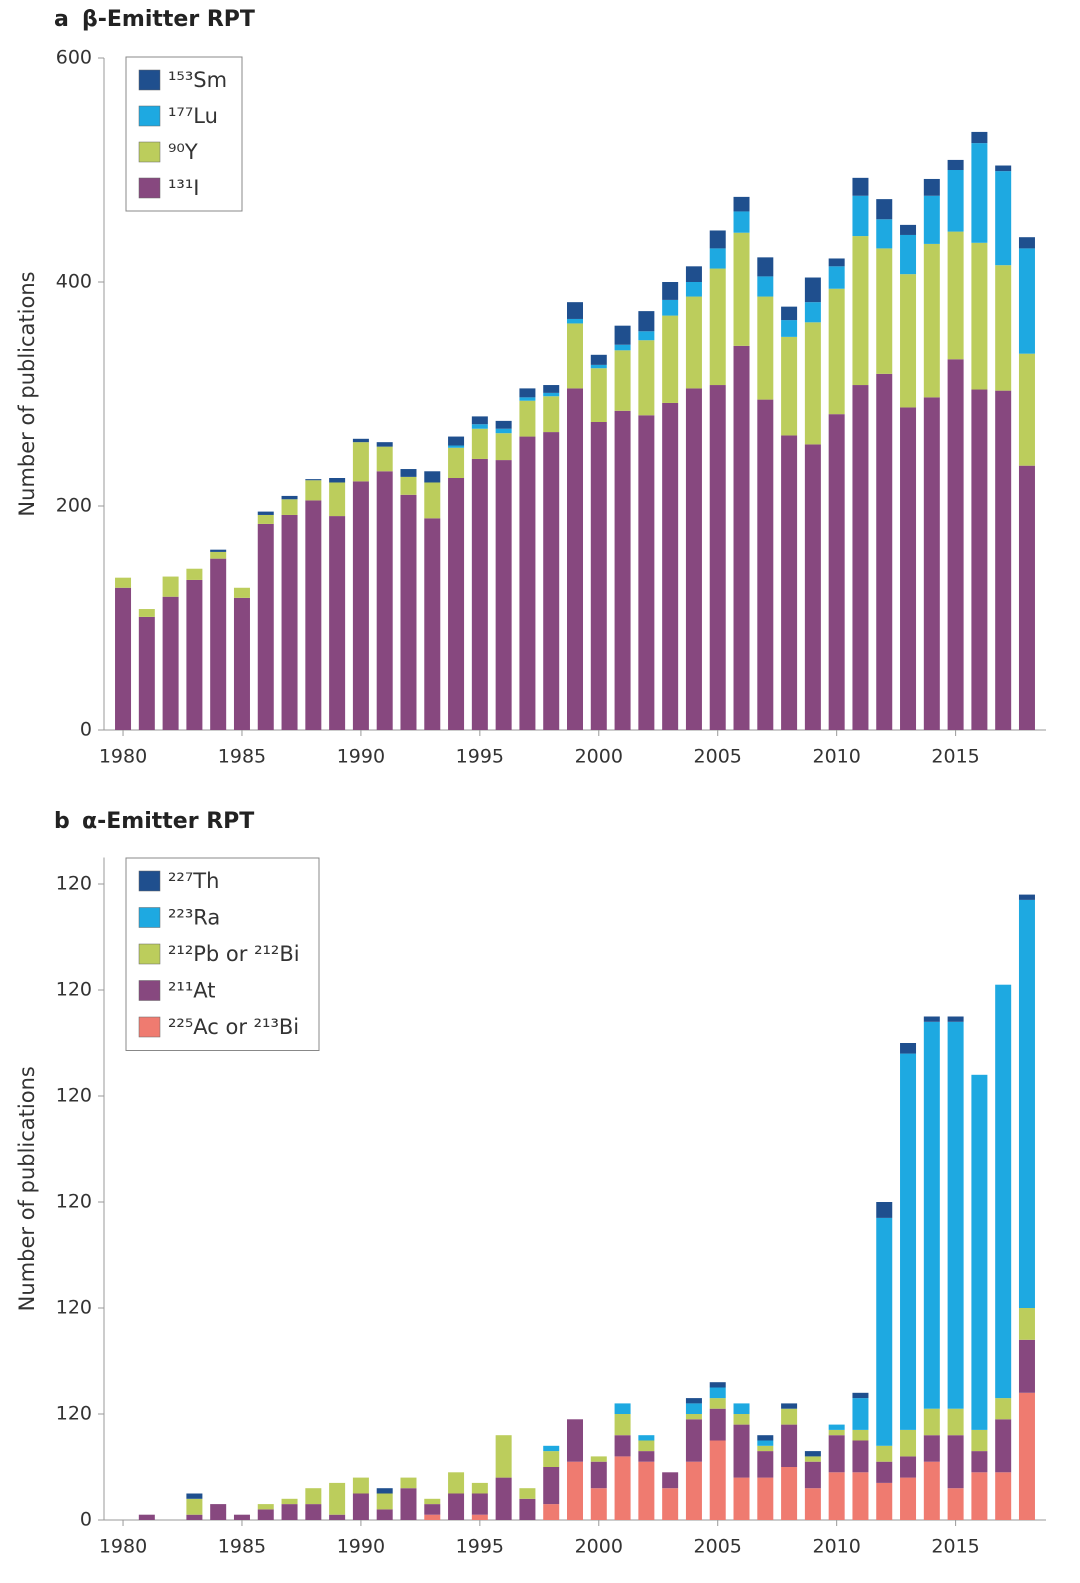 The height and width of the screenshot is (1583, 1080). I want to click on x-tick-label: 1995, so click(480, 757).